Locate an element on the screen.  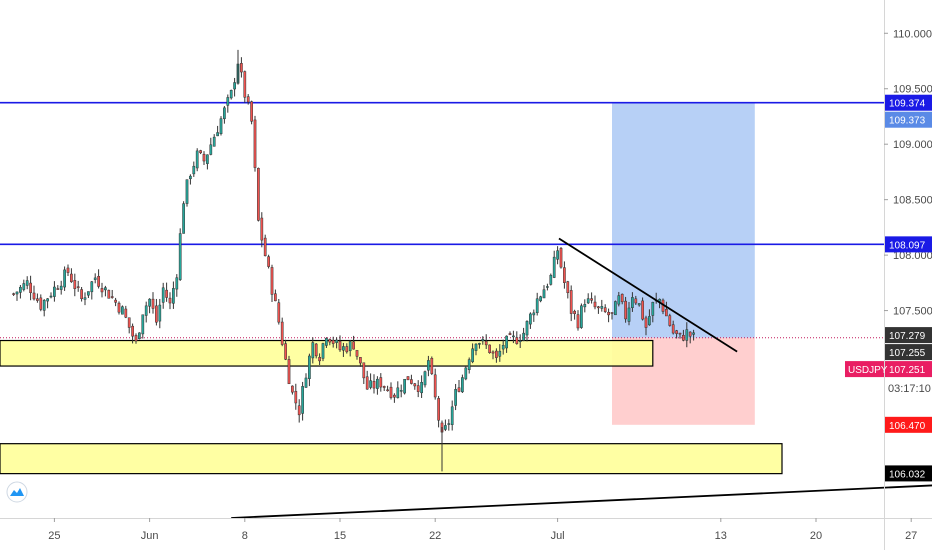
price-badge-label: 109.374 is located at coordinates (907, 104).